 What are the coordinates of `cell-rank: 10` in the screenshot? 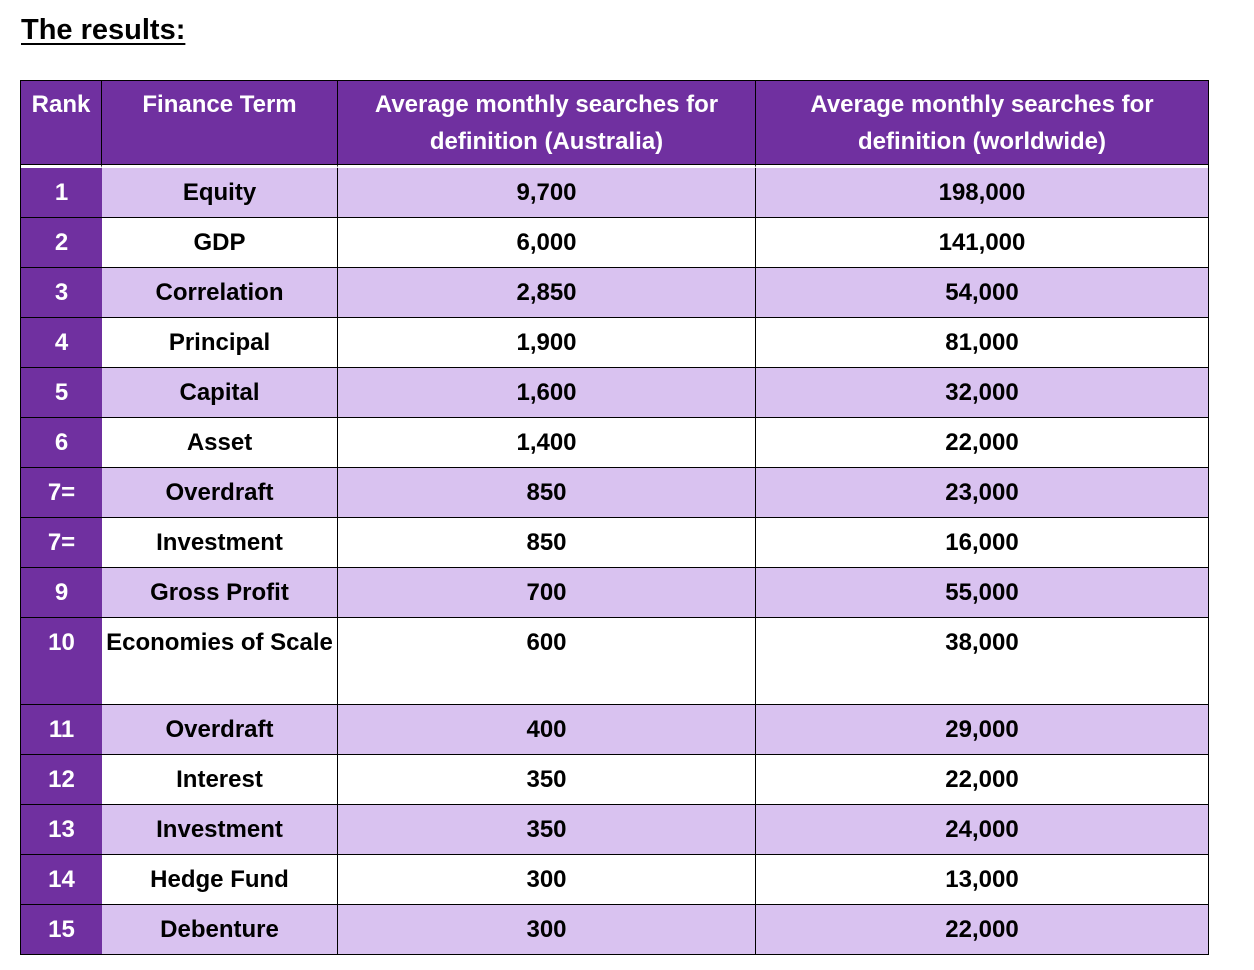 It's located at (61, 661).